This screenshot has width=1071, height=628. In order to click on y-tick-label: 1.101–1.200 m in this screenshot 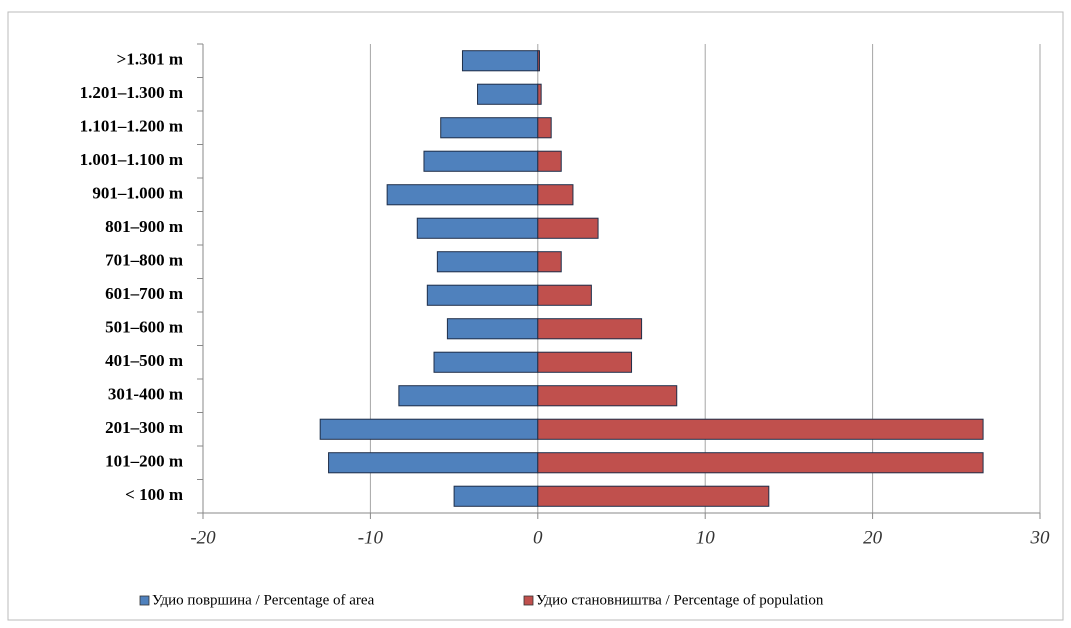, I will do `click(131, 126)`.